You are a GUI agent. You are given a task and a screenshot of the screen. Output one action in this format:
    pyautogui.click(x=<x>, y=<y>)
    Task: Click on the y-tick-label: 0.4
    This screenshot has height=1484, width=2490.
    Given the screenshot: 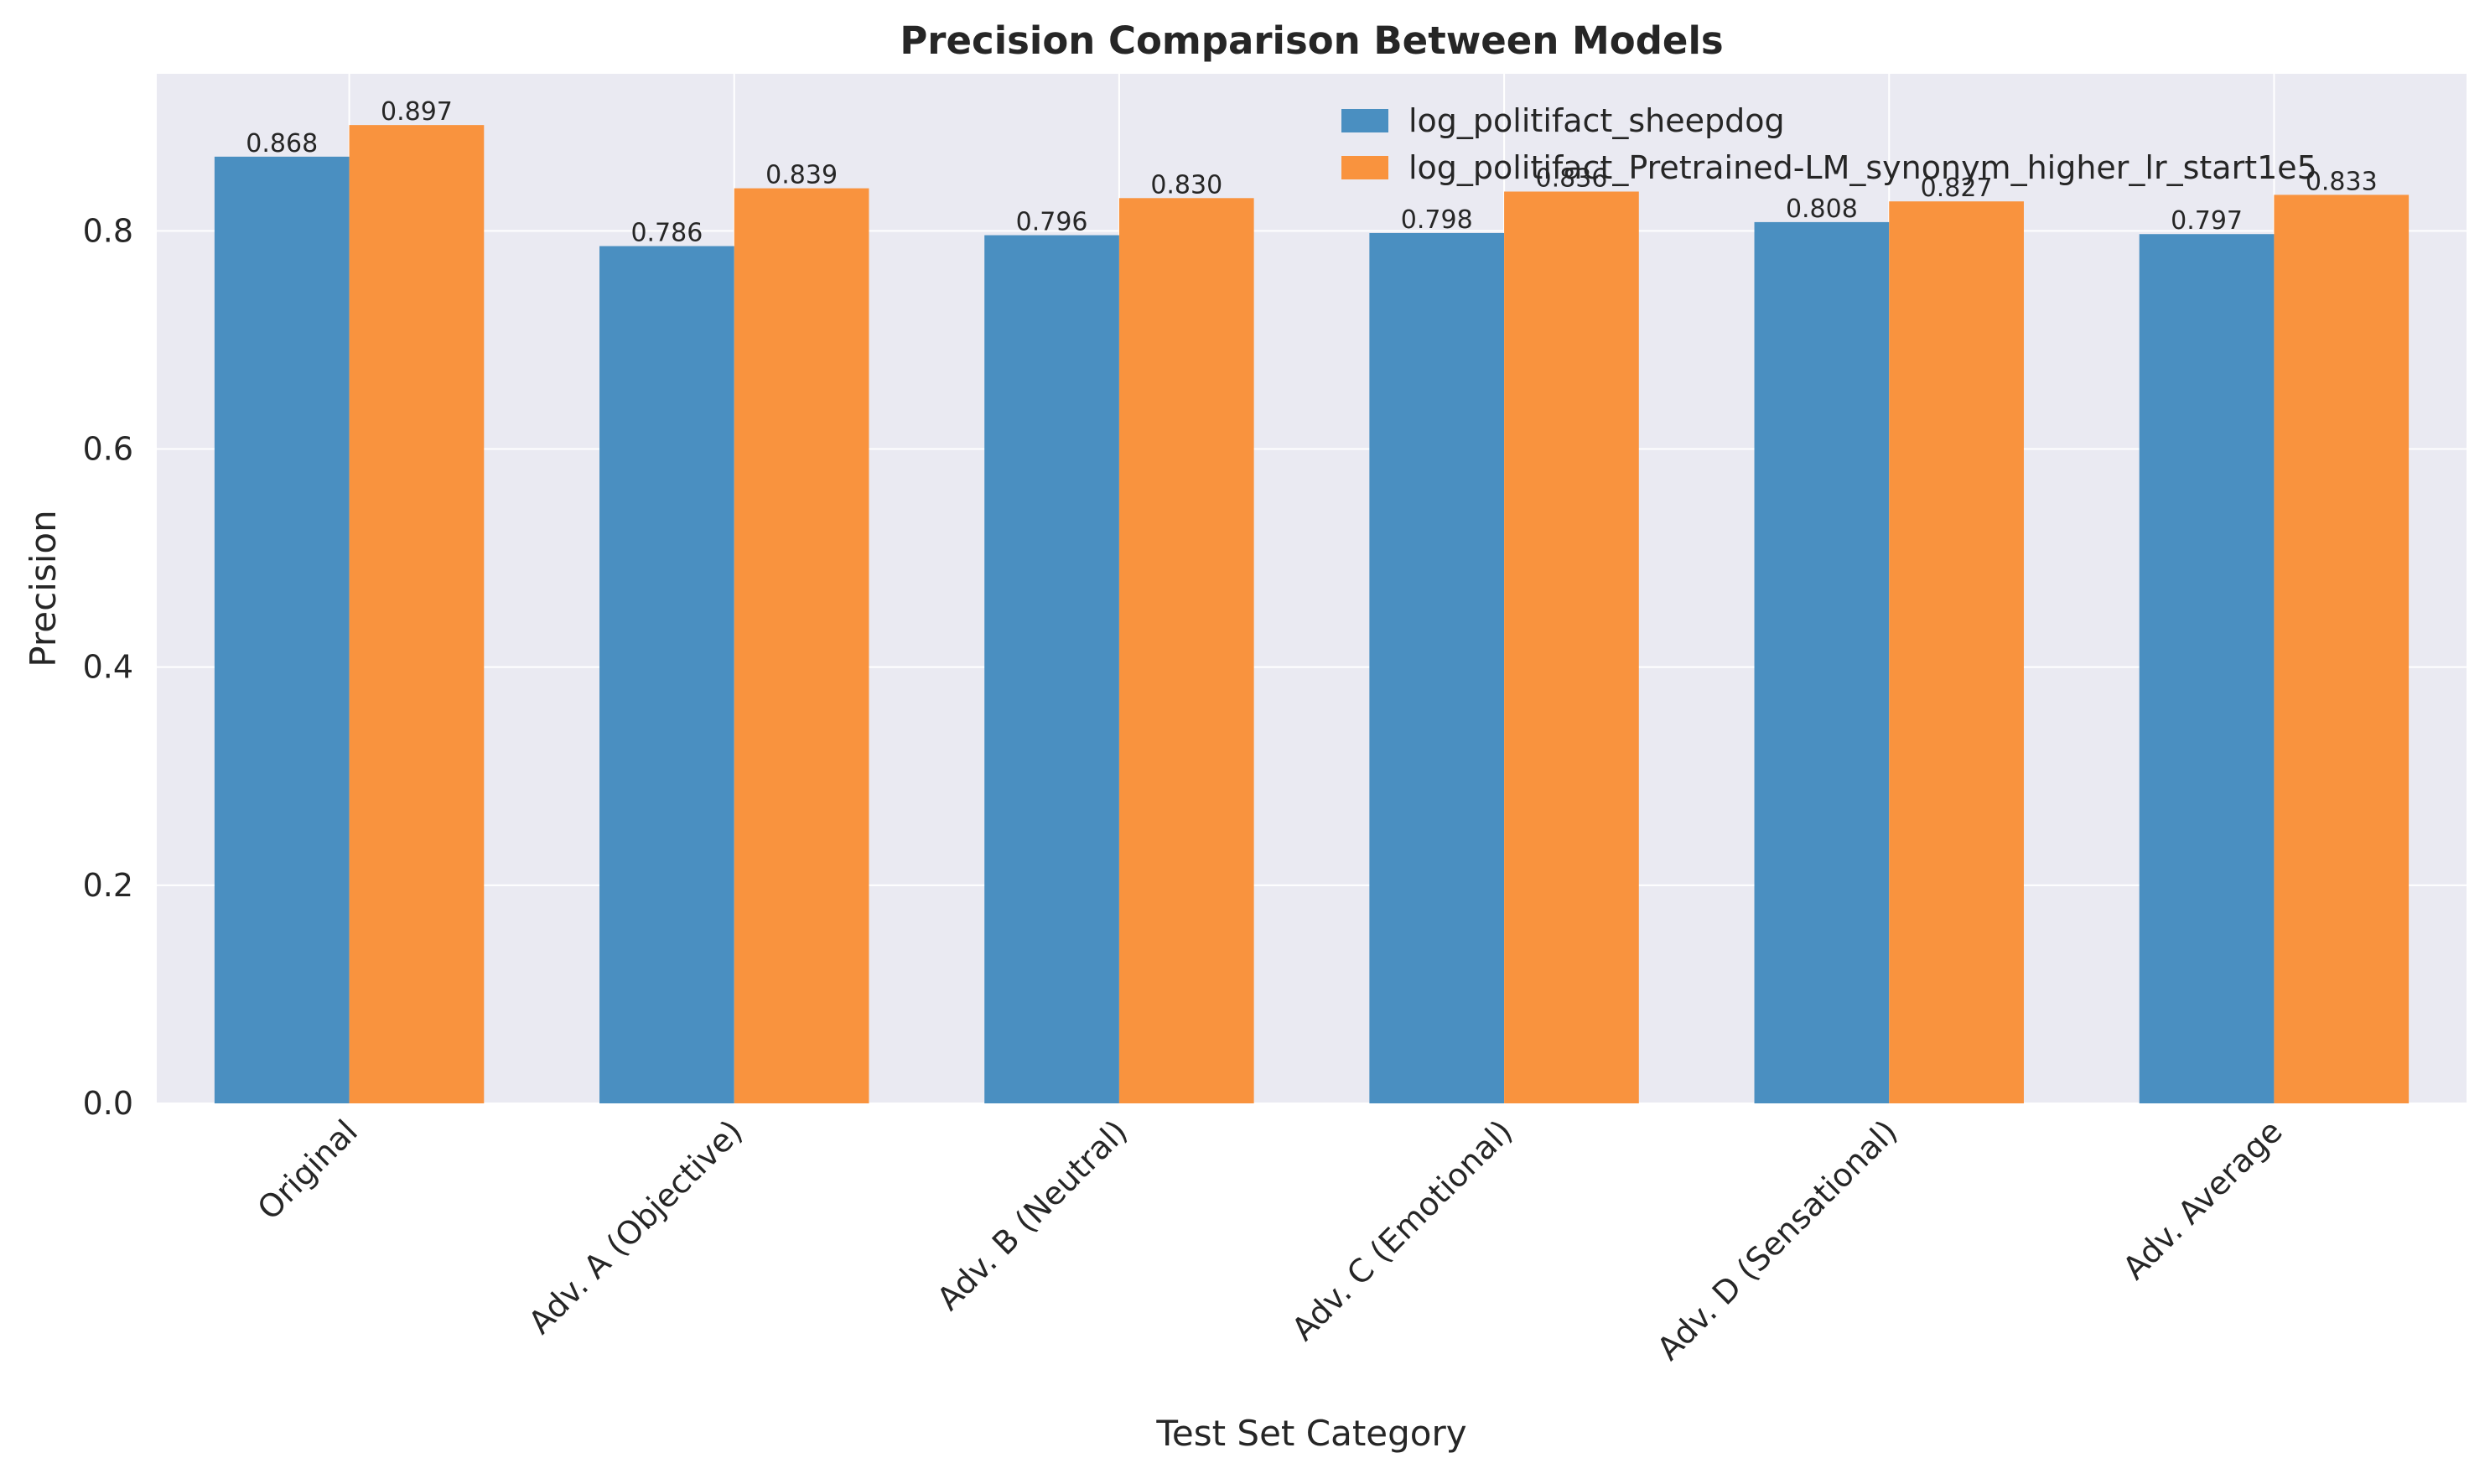 What is the action you would take?
    pyautogui.click(x=108, y=667)
    